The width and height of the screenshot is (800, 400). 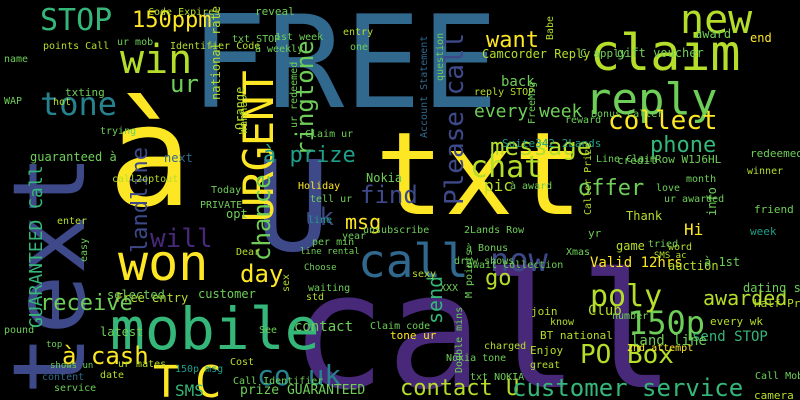 What do you see at coordinates (777, 394) in the screenshot?
I see `word-camera-phone-154: camera phone` at bounding box center [777, 394].